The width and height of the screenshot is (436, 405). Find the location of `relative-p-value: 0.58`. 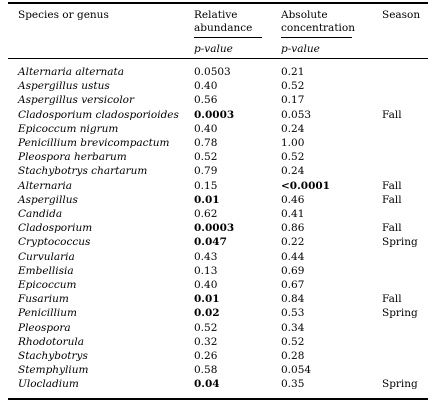

relative-p-value: 0.58 is located at coordinates (206, 370).